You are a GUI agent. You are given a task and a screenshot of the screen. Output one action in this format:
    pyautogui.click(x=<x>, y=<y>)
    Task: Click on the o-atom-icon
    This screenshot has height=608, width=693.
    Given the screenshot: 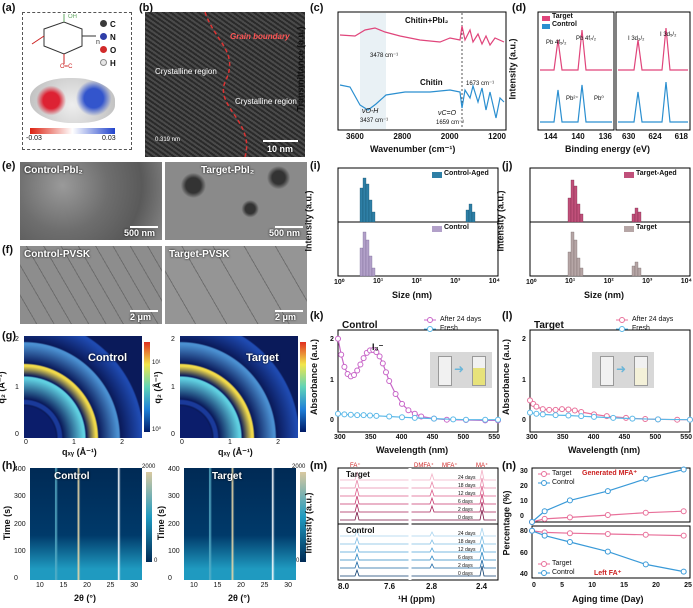 What is the action you would take?
    pyautogui.click(x=103, y=49)
    